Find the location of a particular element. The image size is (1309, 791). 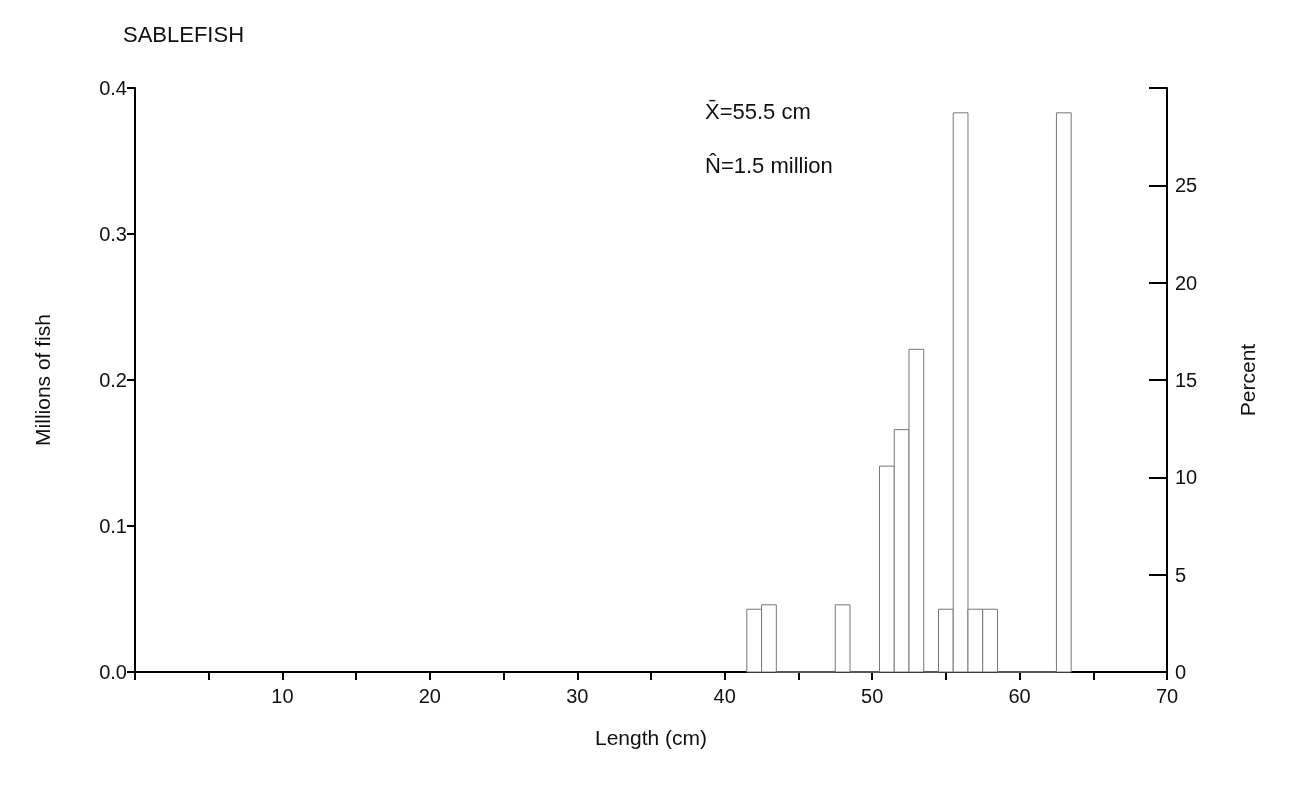

y-axis-title: Millions of fish is located at coordinates (42, 380).